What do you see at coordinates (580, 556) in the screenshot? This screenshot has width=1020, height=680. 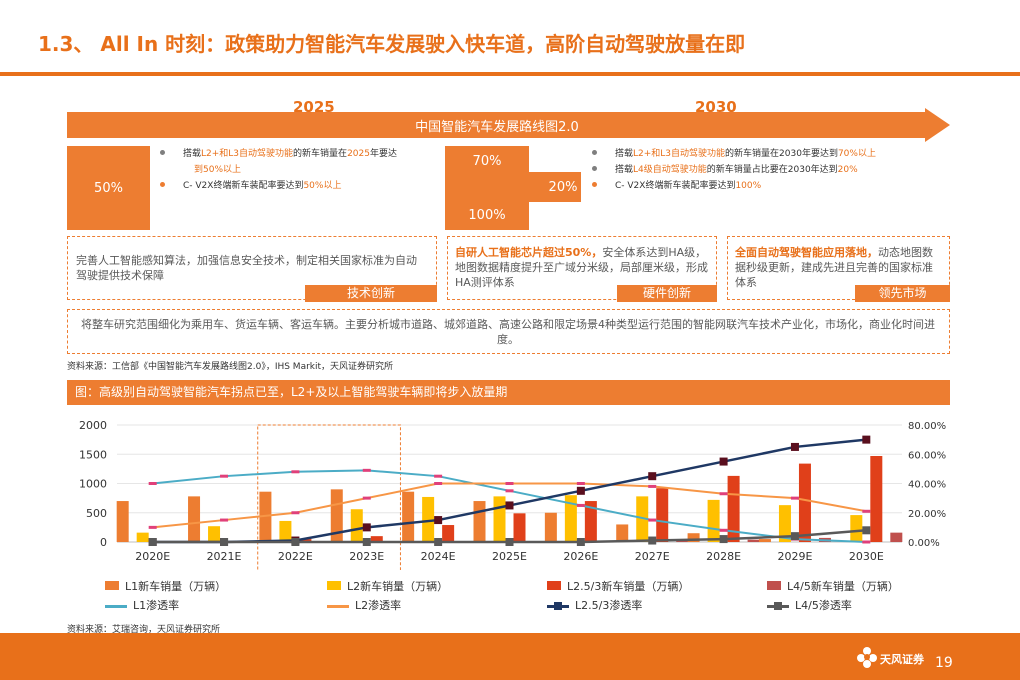 I see `x-tick-label: 2026E` at bounding box center [580, 556].